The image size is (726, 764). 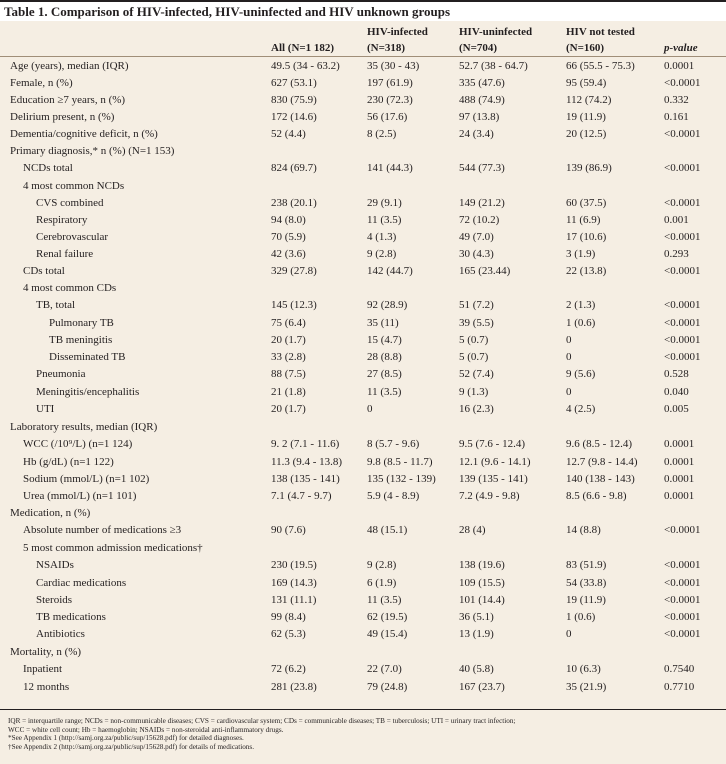 What do you see at coordinates (489, 496) in the screenshot?
I see `cell-hiv-uninfected: 7.2 (4.9 - 9.8)` at bounding box center [489, 496].